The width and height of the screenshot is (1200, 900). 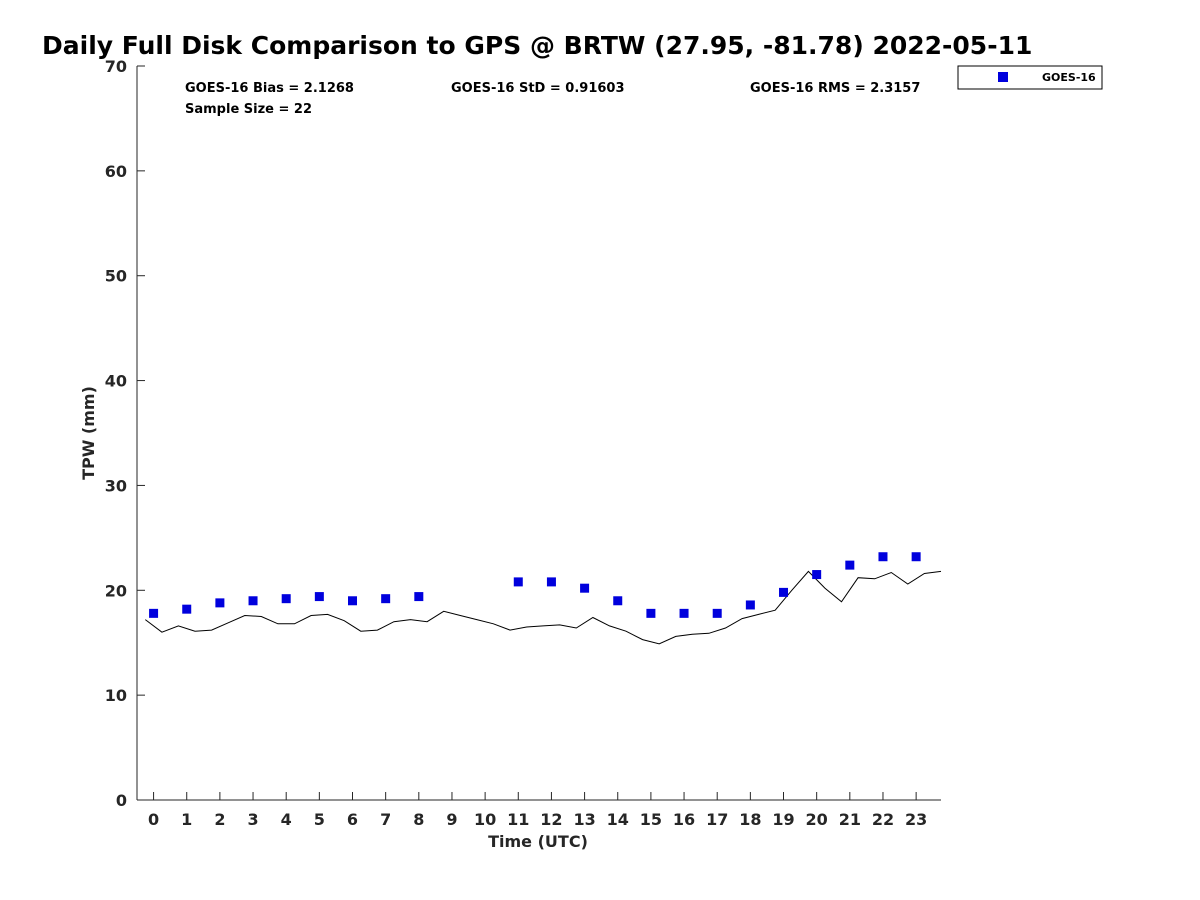 I want to click on gps-reference-line, so click(x=543, y=607).